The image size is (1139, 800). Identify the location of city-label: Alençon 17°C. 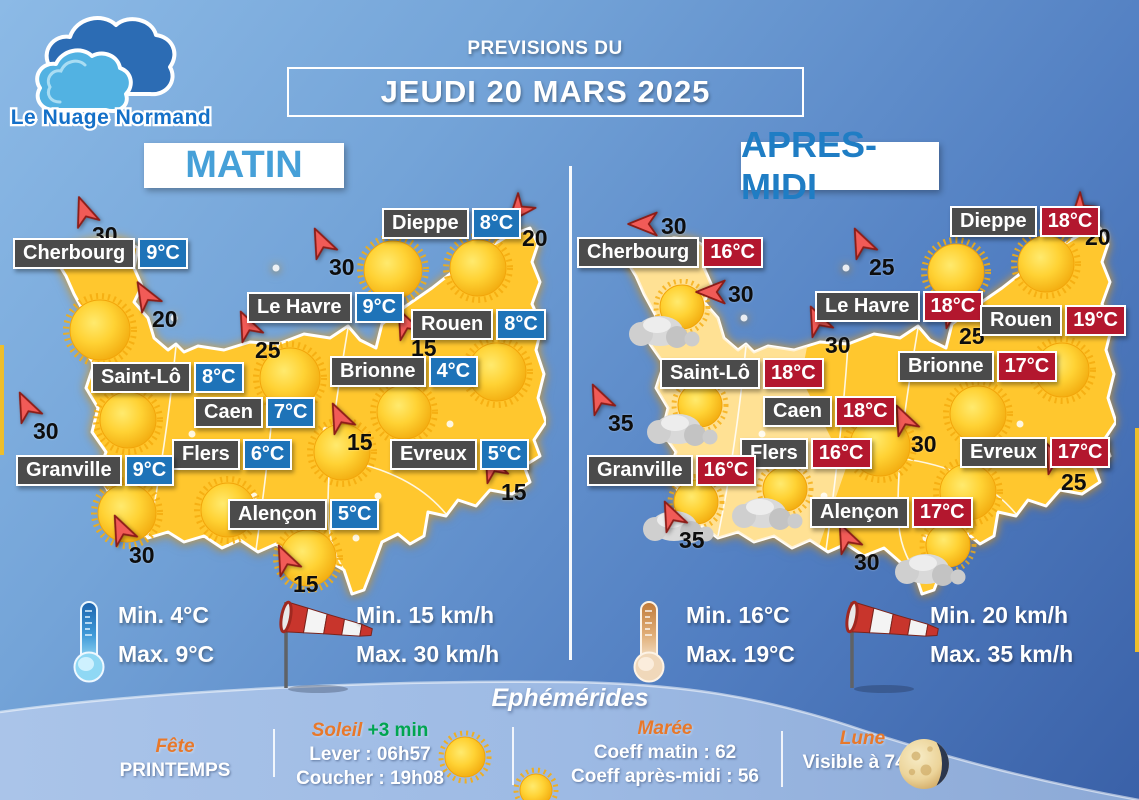
(891, 512).